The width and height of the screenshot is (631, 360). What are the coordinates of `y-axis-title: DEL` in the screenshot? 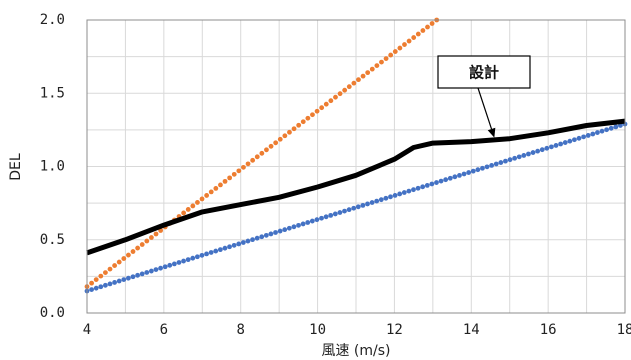 It's located at (16, 167).